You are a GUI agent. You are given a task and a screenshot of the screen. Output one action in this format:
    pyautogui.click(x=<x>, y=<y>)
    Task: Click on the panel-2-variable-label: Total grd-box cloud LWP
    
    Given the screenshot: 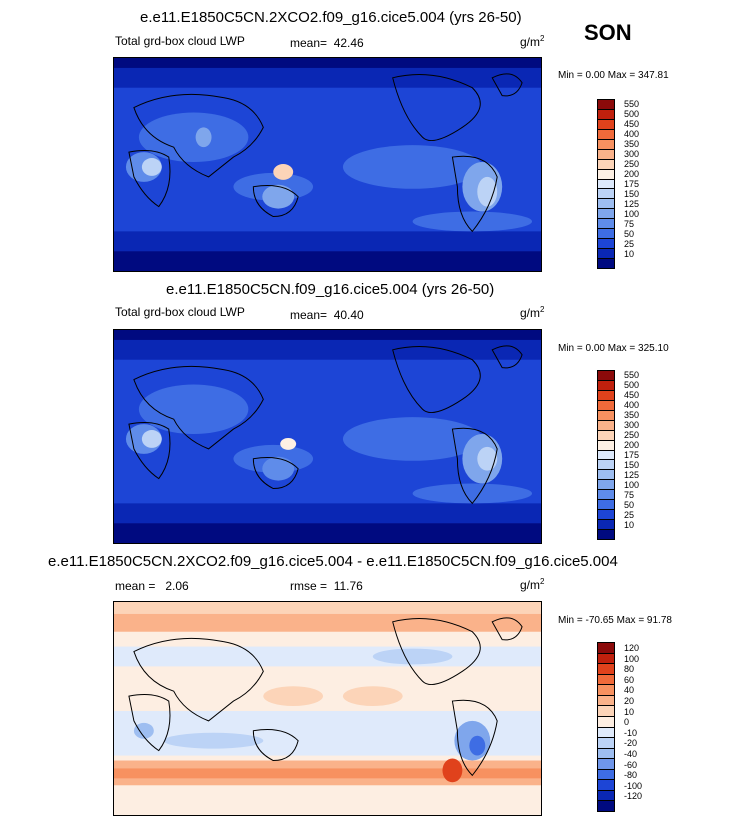 What is the action you would take?
    pyautogui.click(x=180, y=312)
    